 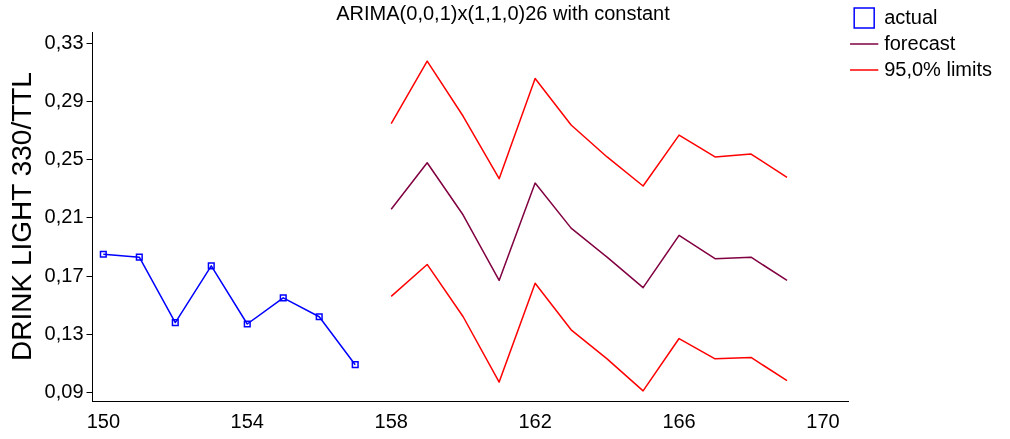 What do you see at coordinates (64, 390) in the screenshot?
I see `y-tick-label: 0,09` at bounding box center [64, 390].